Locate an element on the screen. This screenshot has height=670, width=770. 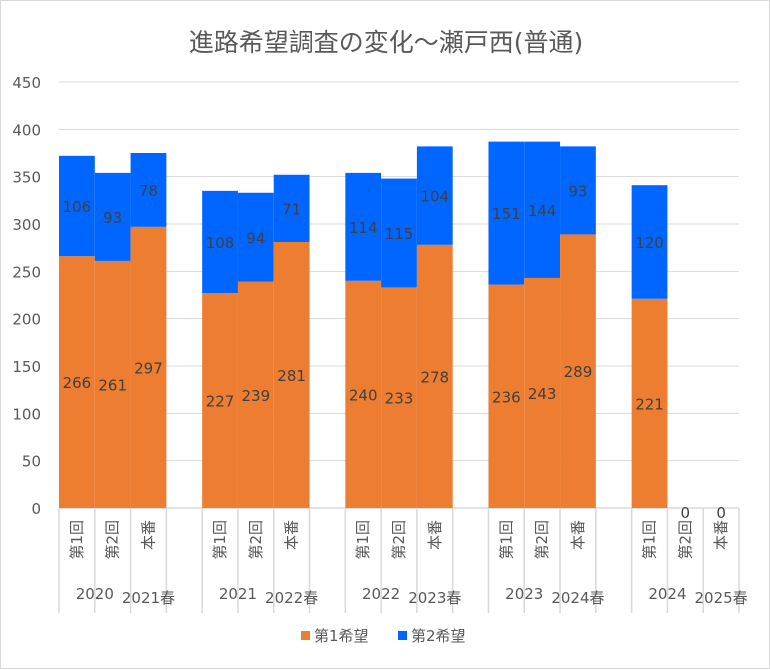
data-label: 94 is located at coordinates (255, 238).